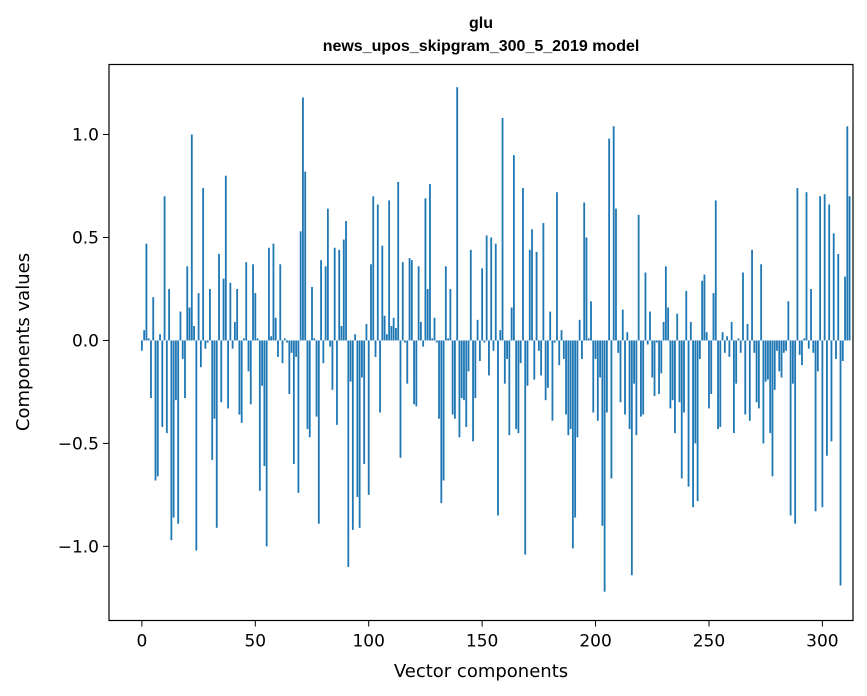 The image size is (867, 696). Describe the element at coordinates (78, 444) in the screenshot. I see `y-tick-label: −0.5` at that location.